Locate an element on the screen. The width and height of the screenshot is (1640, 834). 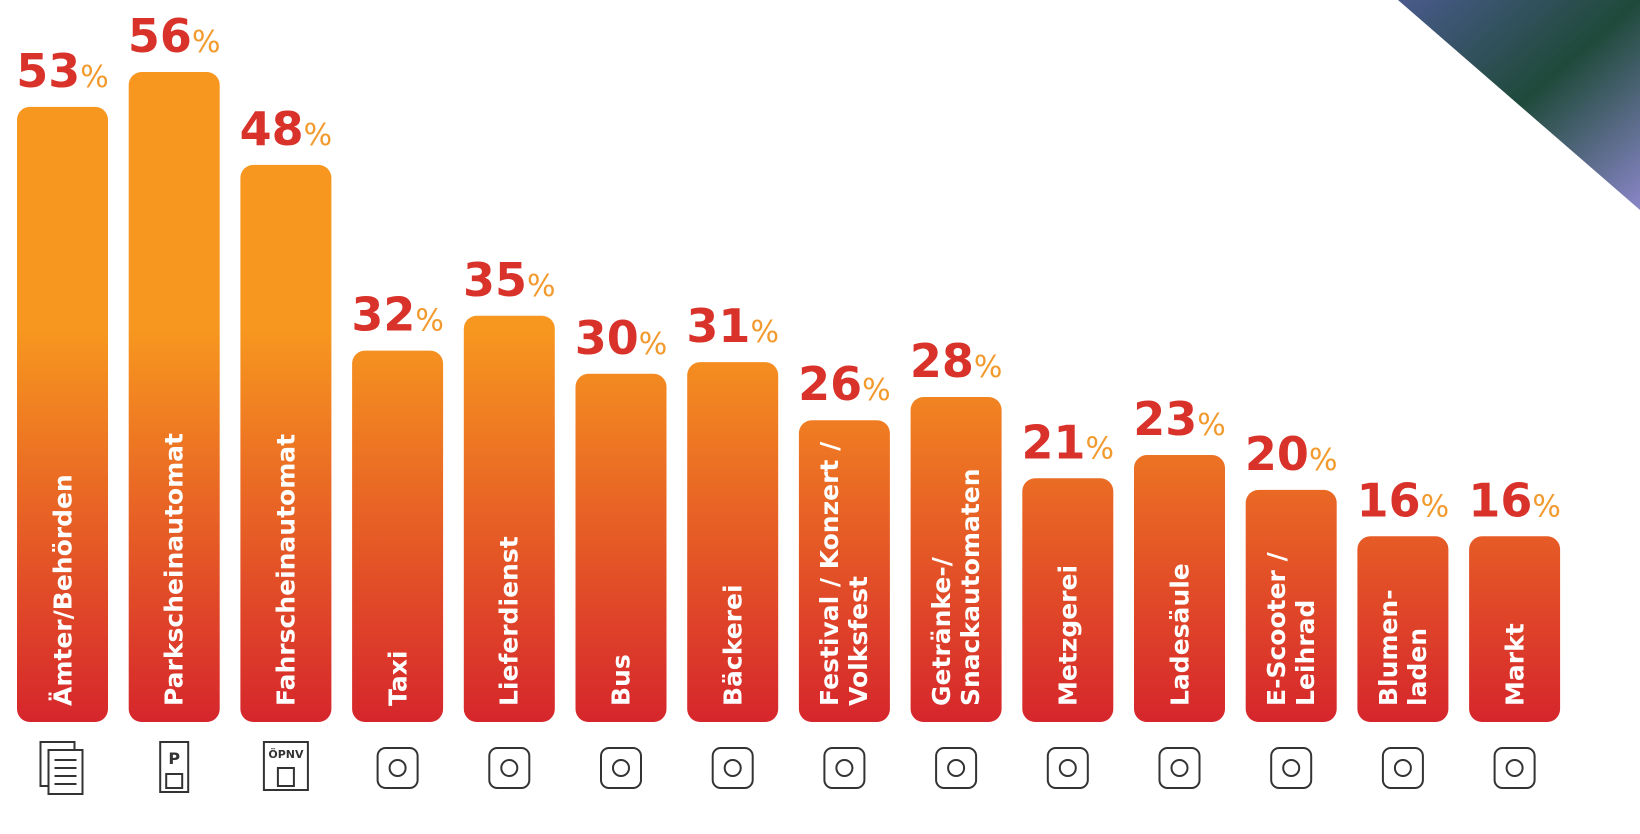
corner-photo is located at coordinates (1519, 105).